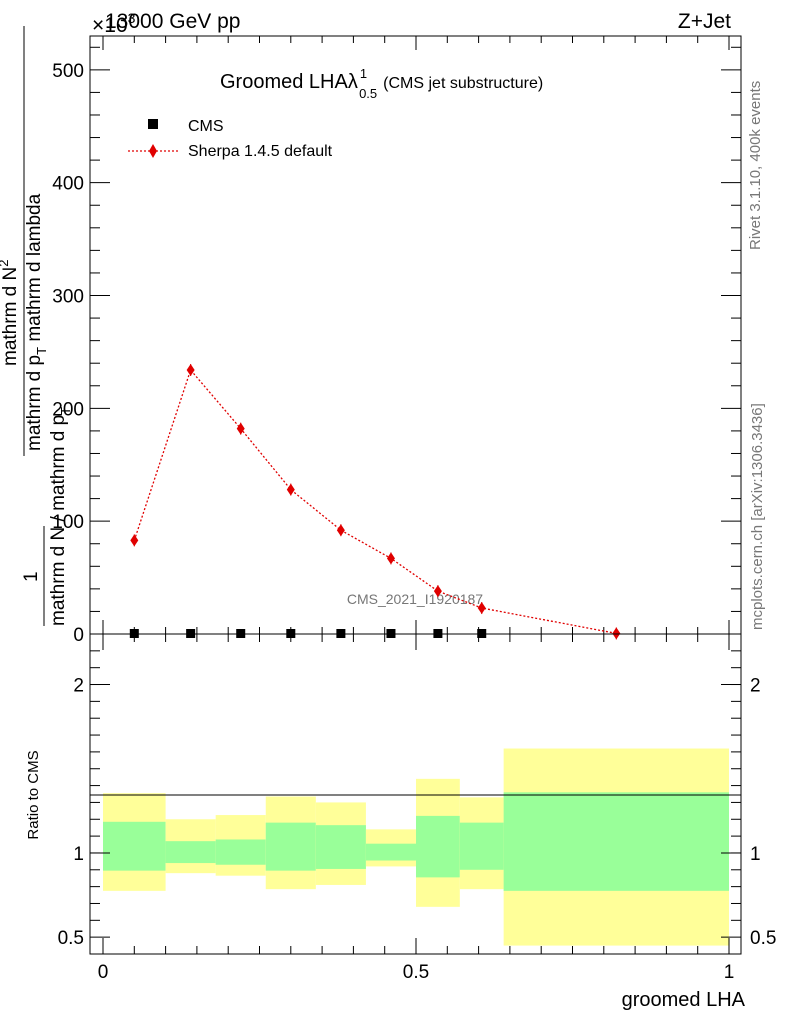  Describe the element at coordinates (68, 409) in the screenshot. I see `main-y-tick-label: 200` at that location.